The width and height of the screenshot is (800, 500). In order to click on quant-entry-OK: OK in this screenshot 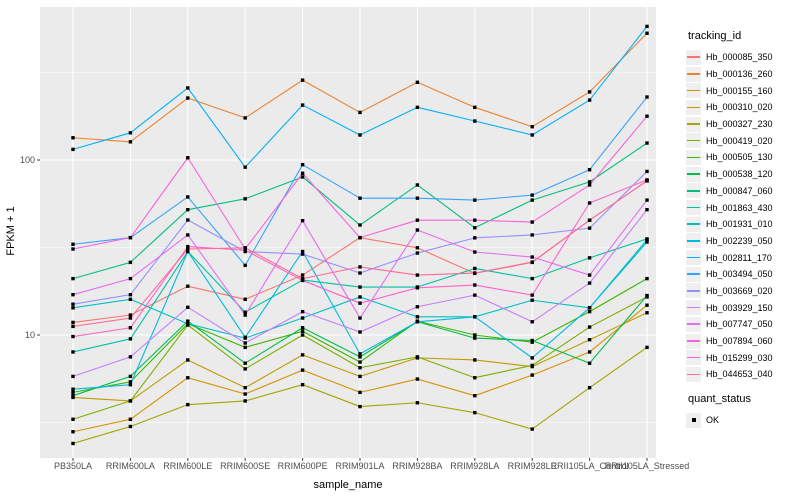, I will do `click(742, 420)`.